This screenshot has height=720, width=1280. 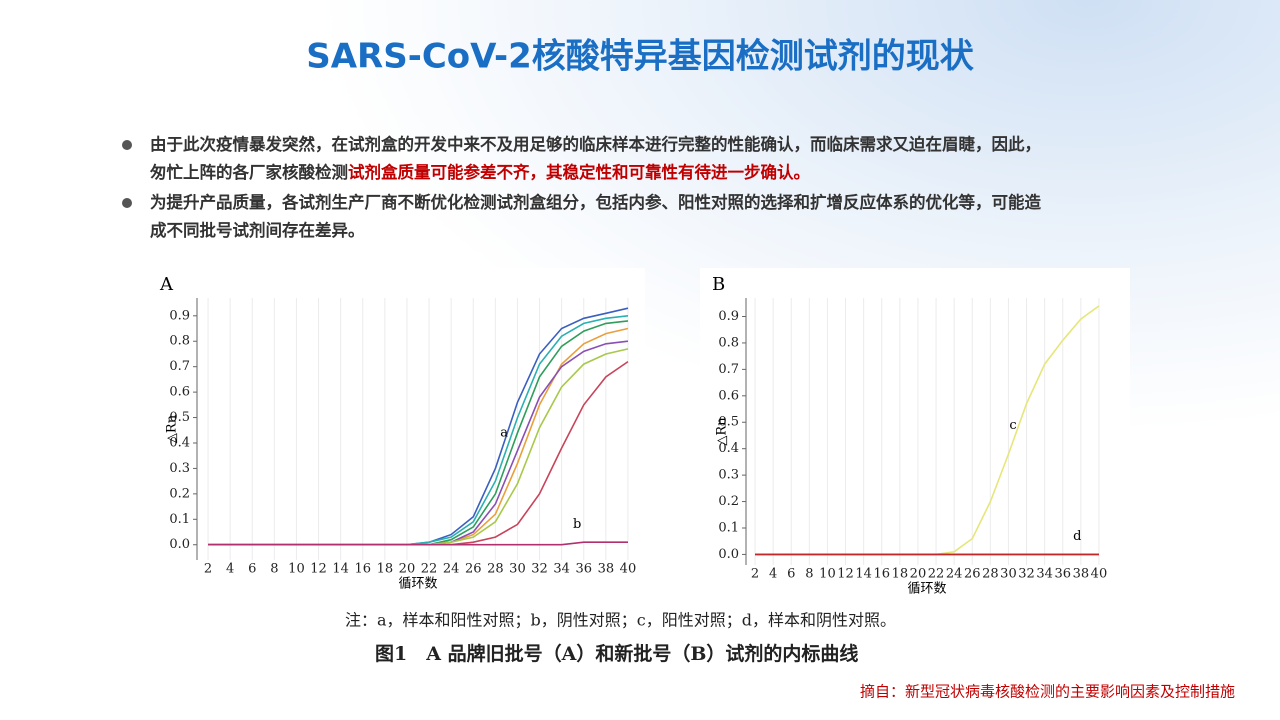 I want to click on curve-annotation: c, so click(x=1012, y=425).